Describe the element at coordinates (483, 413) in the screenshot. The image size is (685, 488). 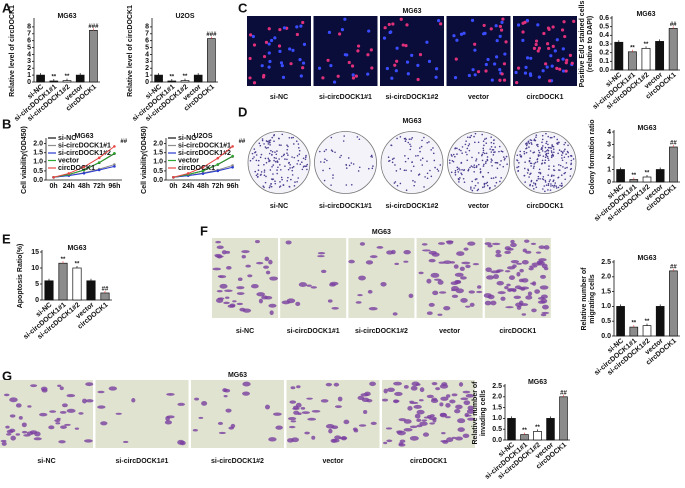
I see `y-axis-label: invading cells` at that location.